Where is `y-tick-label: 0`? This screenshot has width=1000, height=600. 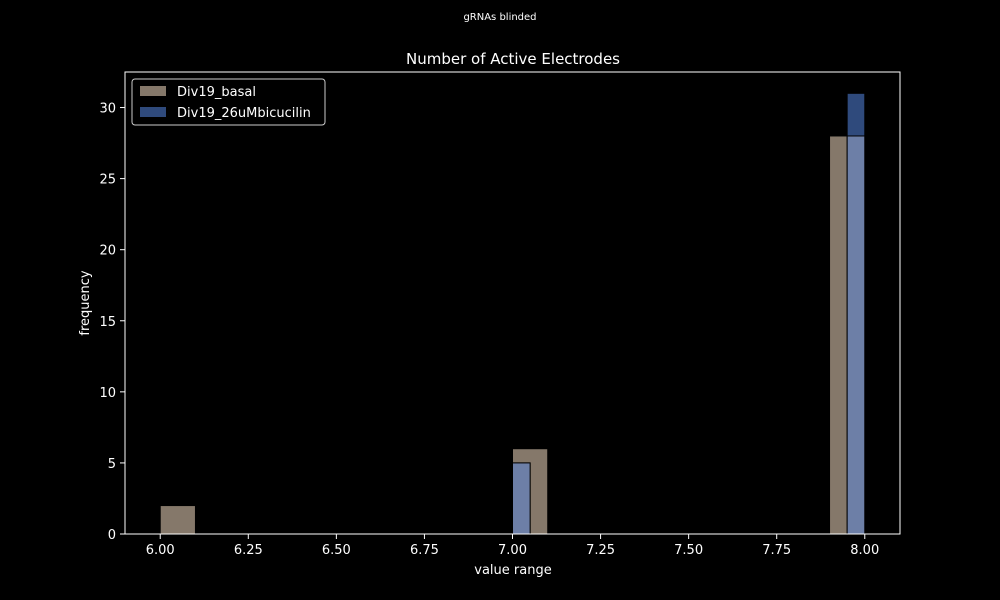
y-tick-label: 0 is located at coordinates (112, 535).